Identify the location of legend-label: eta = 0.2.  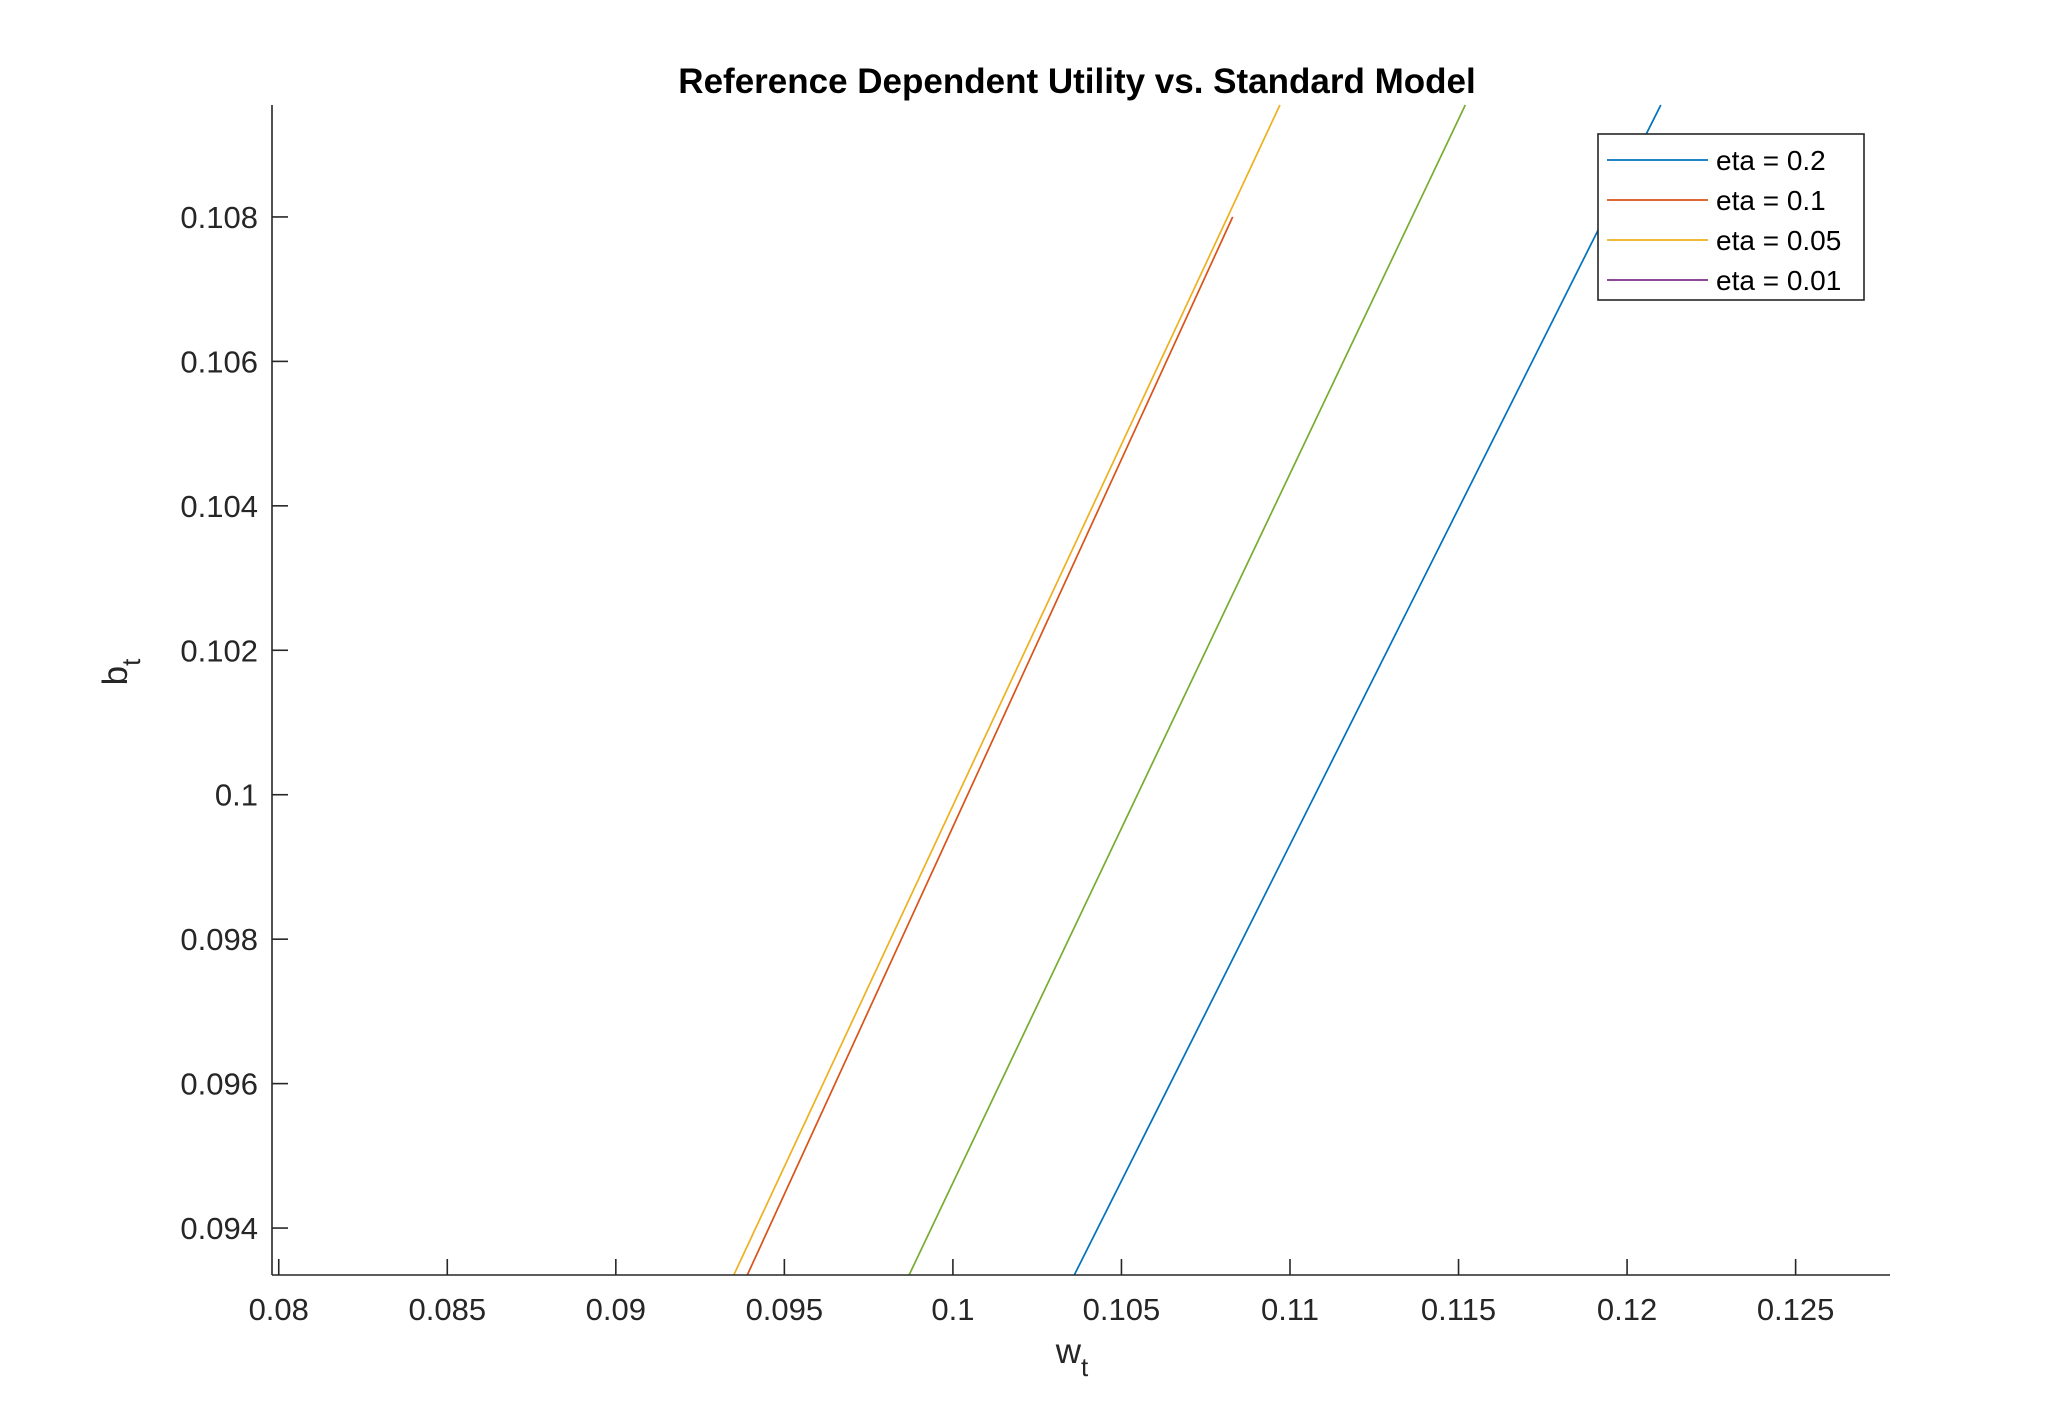
(1771, 160).